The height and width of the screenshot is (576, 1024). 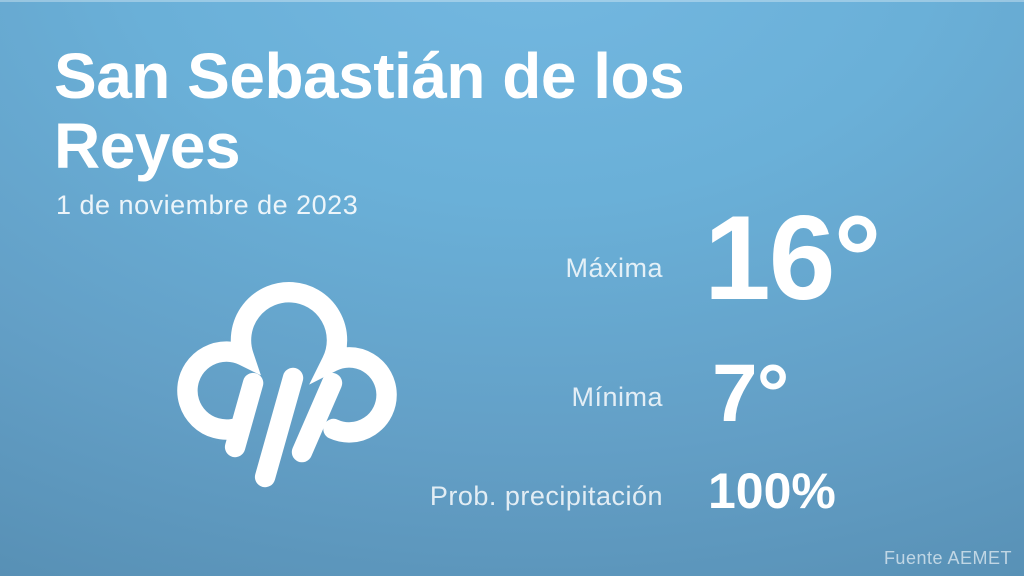 I want to click on data-source-credit: Fuente AEMET, so click(x=947, y=558).